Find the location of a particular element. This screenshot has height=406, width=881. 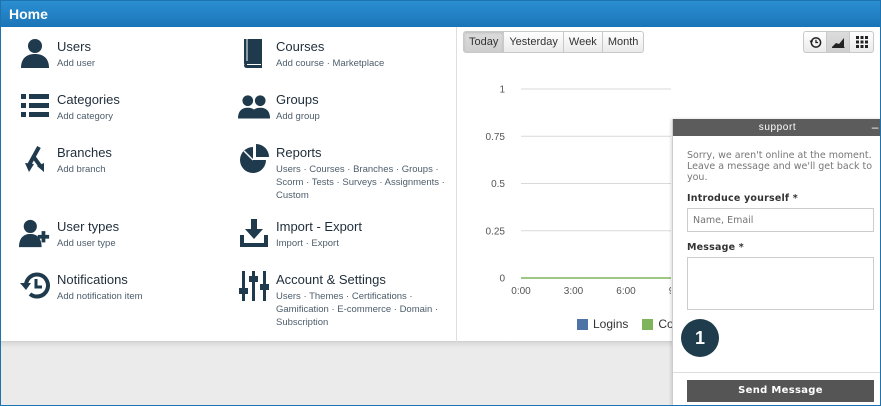

menu-item-courses: Courses Add course · Marketplace is located at coordinates (346, 54).